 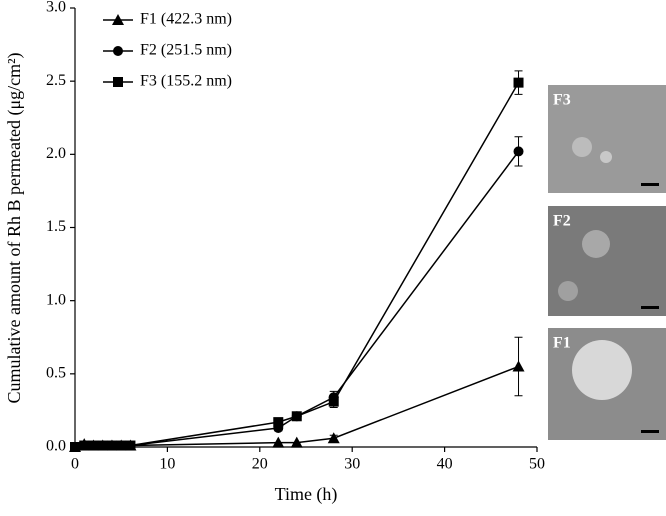 What do you see at coordinates (56, 226) in the screenshot?
I see `y-tick-label: 1.5` at bounding box center [56, 226].